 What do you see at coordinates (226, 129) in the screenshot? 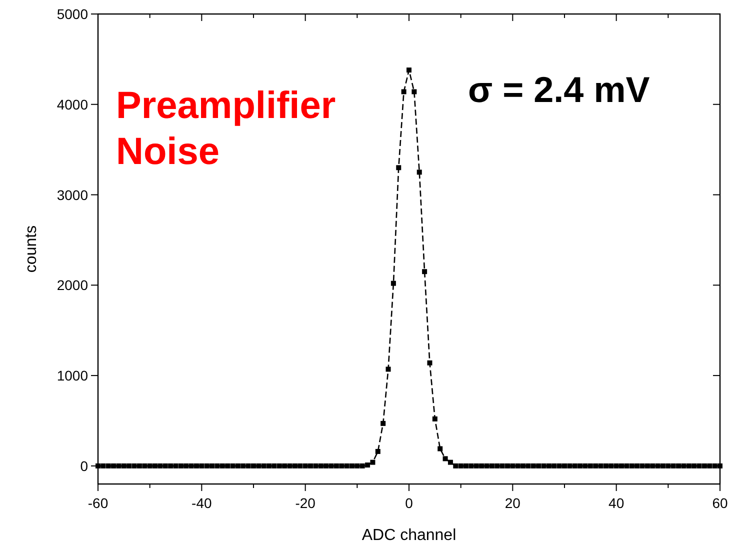
I see `annotation: Preamplifier Noise` at bounding box center [226, 129].